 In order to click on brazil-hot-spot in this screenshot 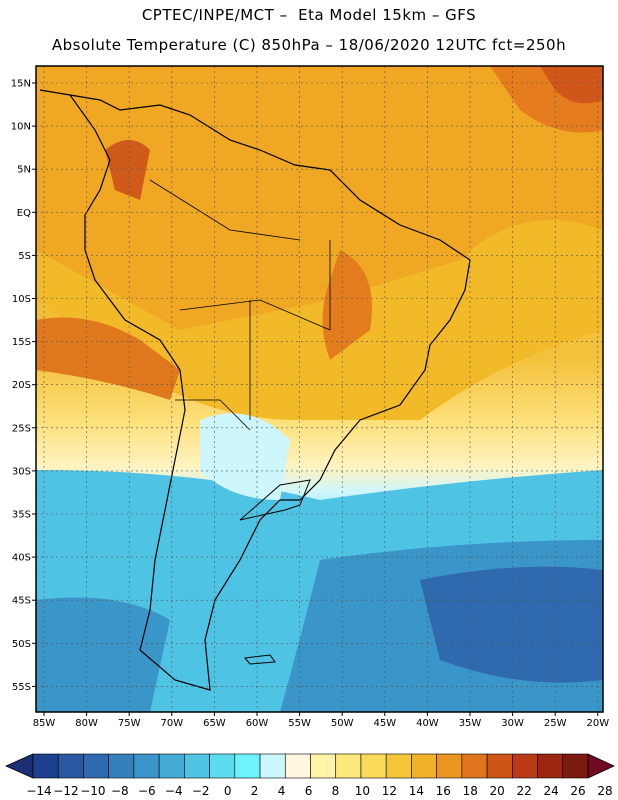, I will do `click(347, 305)`.